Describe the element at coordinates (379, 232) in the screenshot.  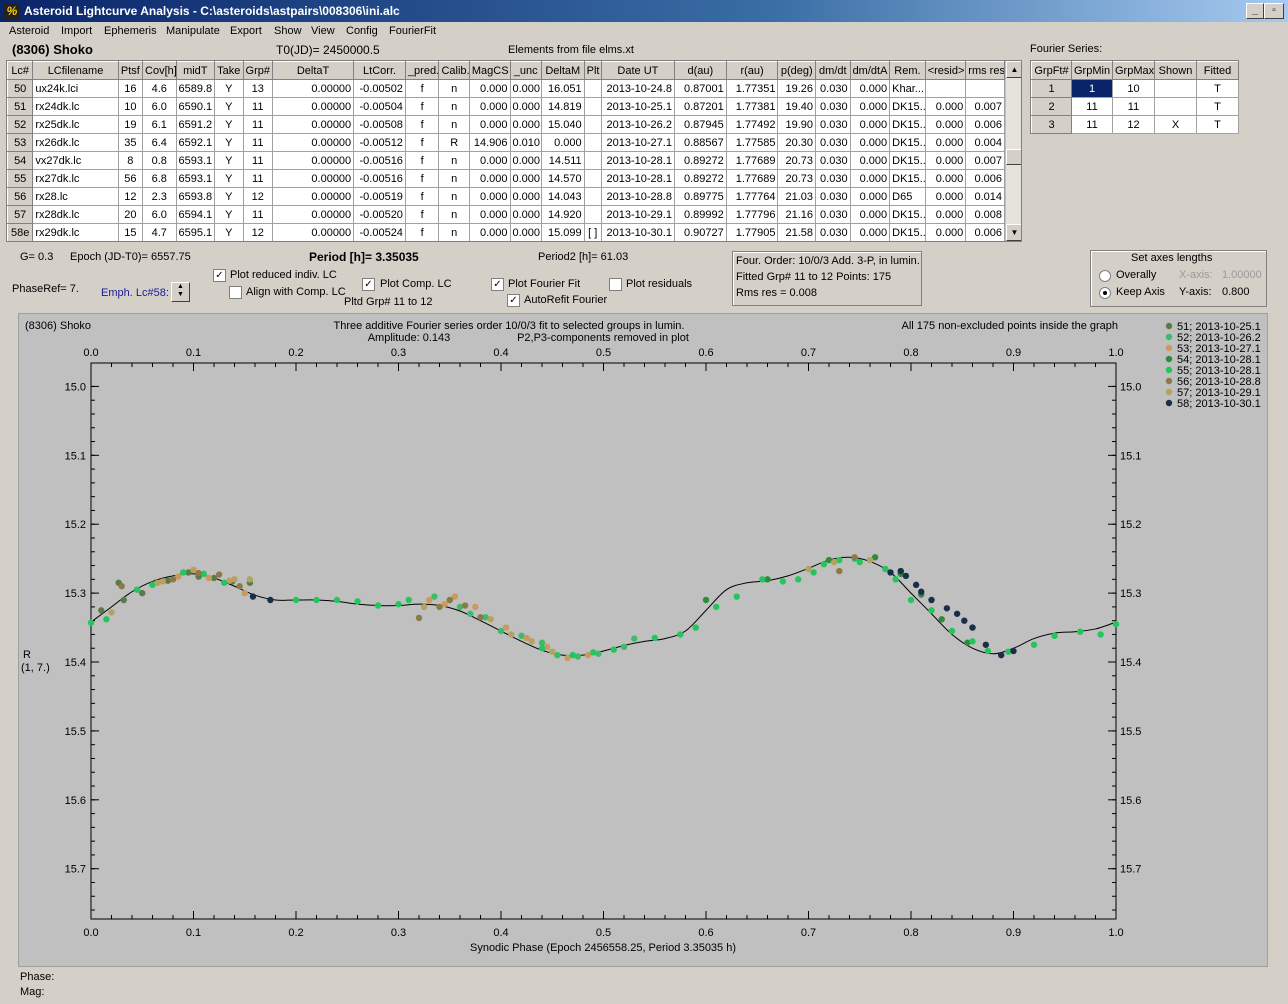
I see `table-cell: -0.00524` at that location.